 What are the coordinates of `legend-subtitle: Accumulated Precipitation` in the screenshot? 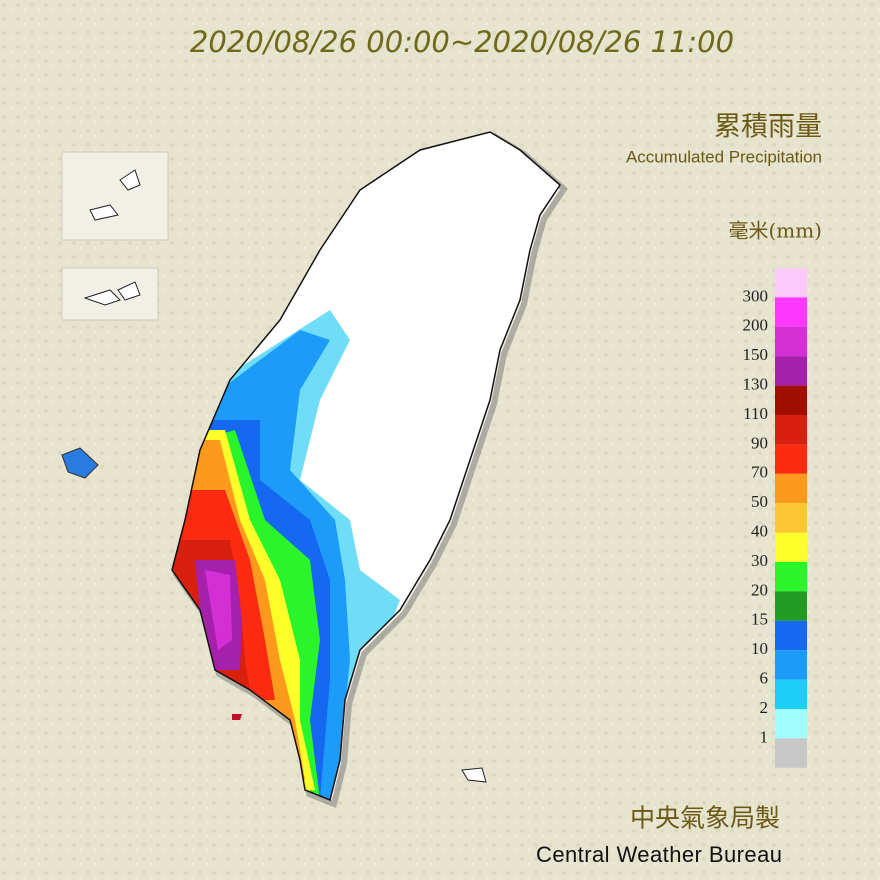 It's located at (724, 156).